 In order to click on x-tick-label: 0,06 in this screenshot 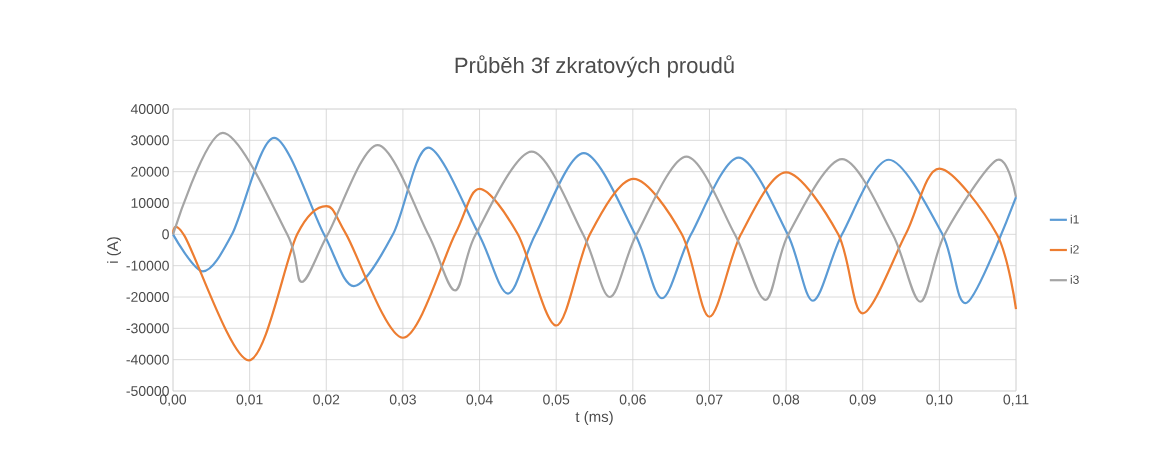, I will do `click(632, 400)`.